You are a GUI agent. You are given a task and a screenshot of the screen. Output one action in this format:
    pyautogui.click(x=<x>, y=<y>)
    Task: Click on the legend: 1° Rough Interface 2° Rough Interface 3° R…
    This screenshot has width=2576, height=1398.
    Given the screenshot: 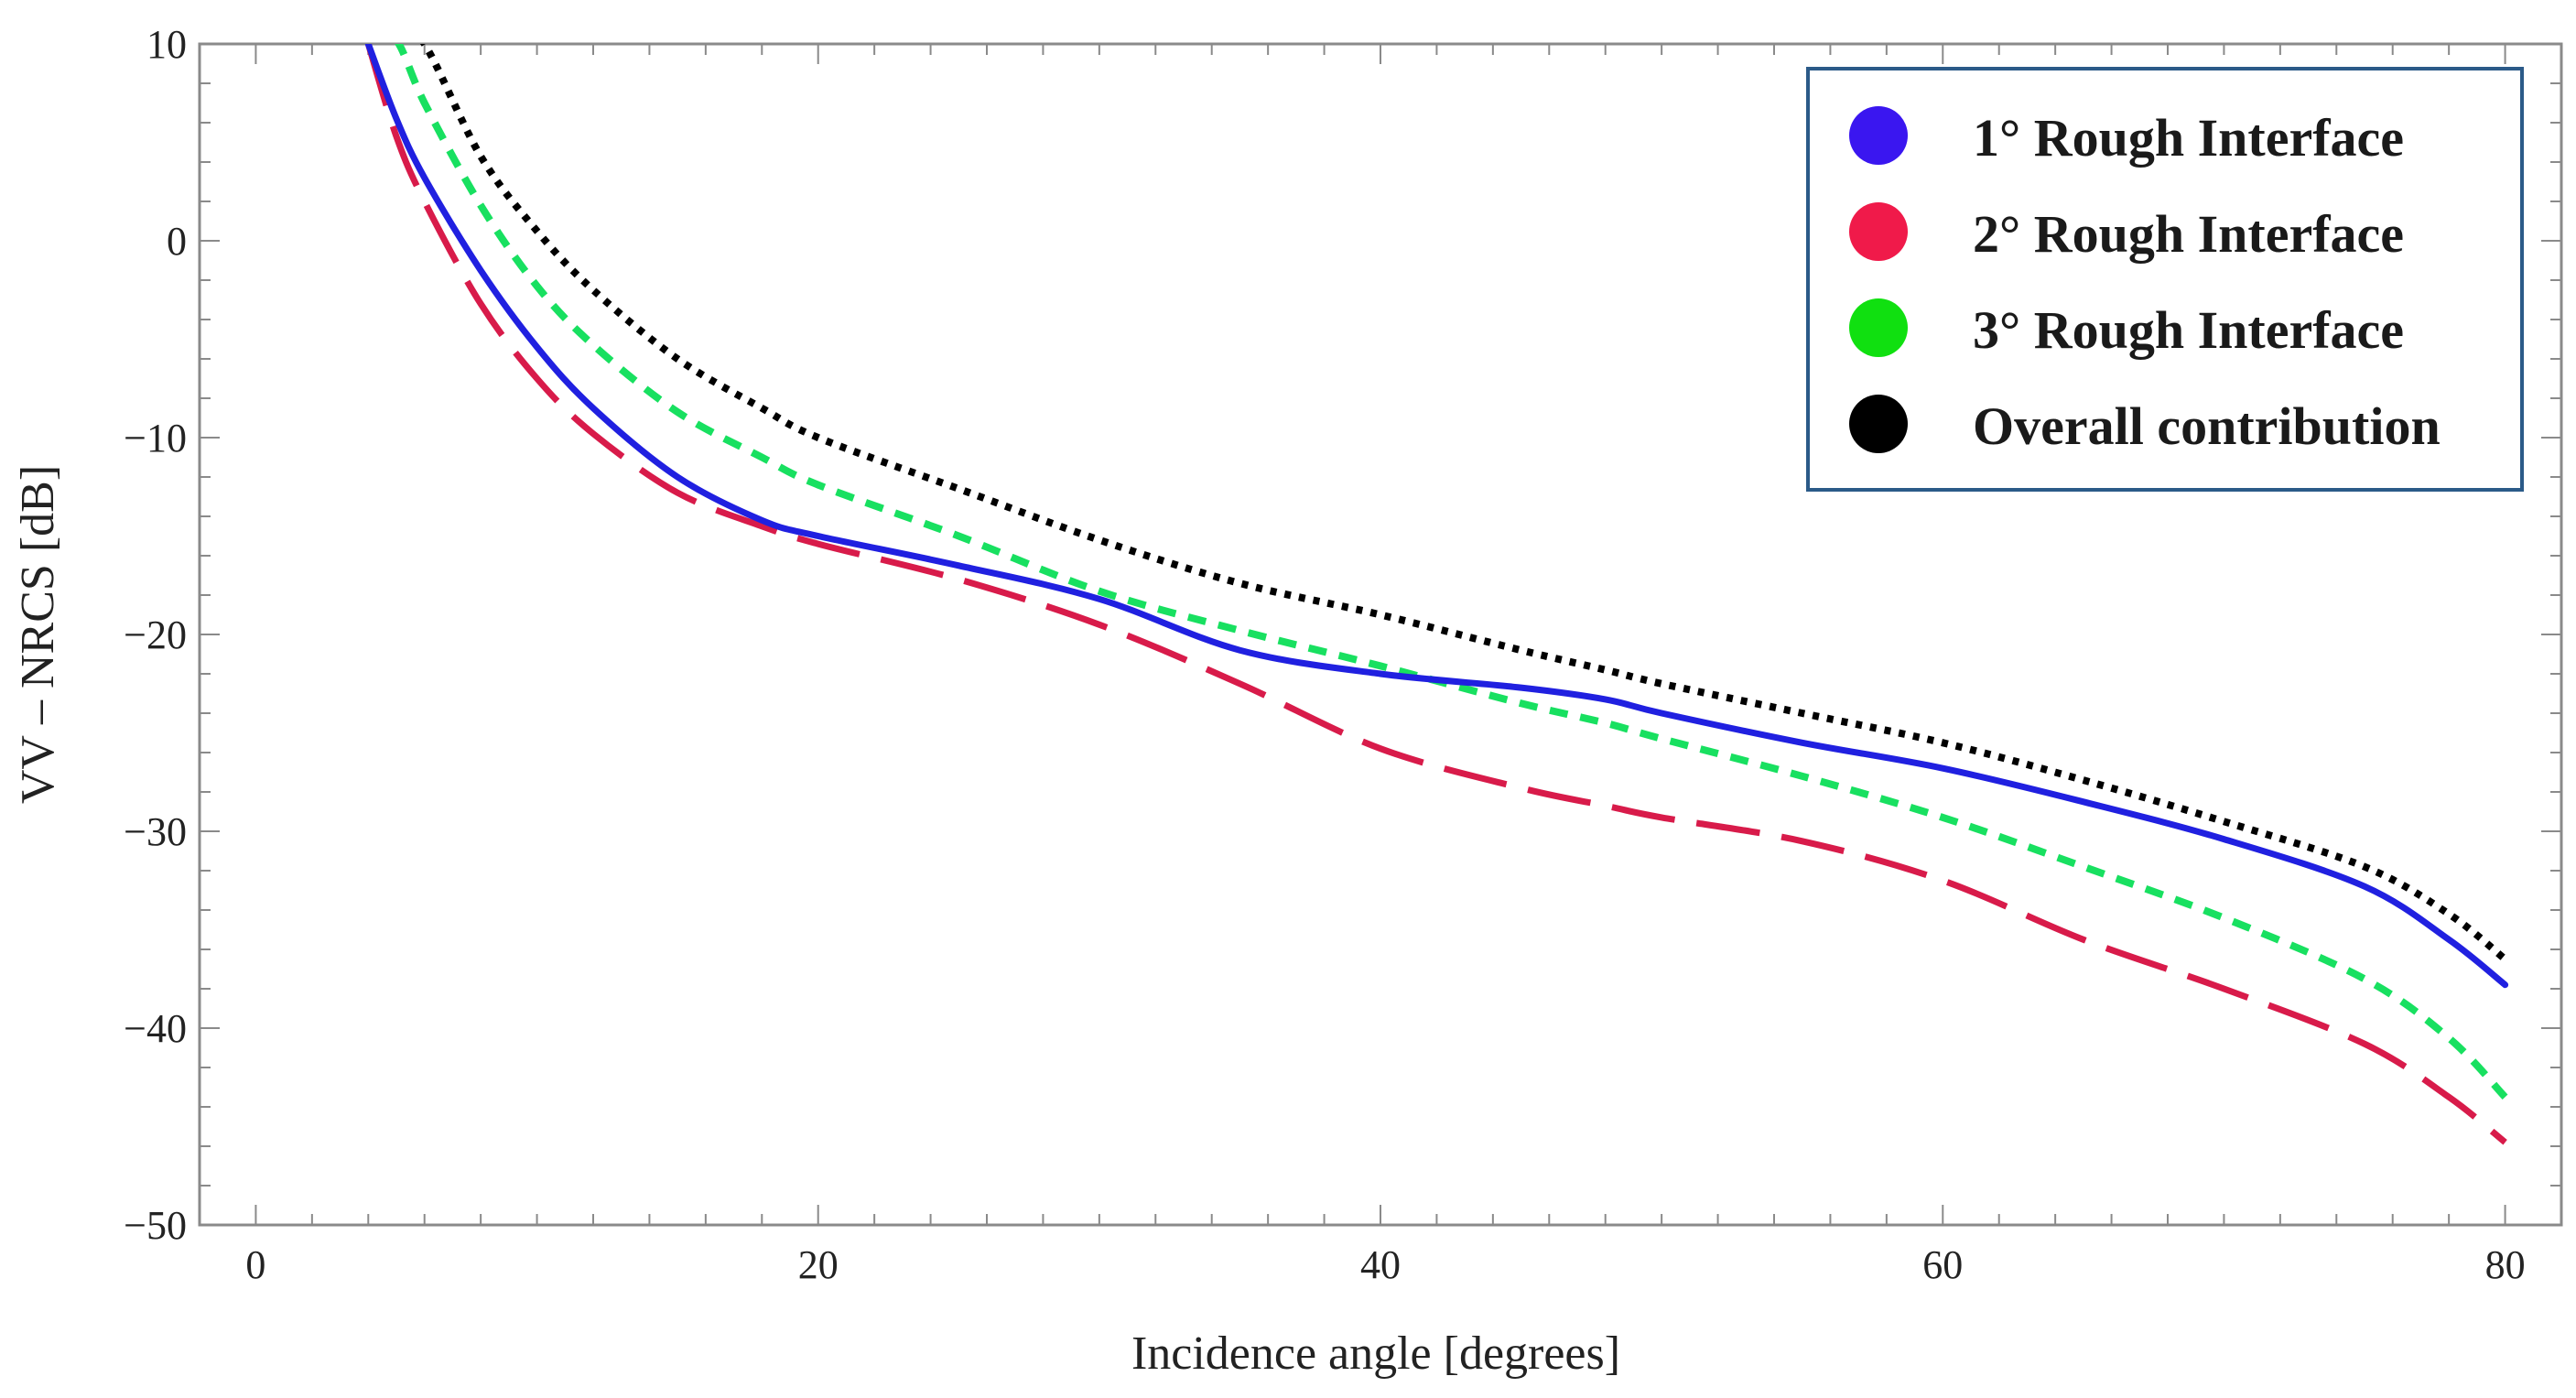 What is the action you would take?
    pyautogui.click(x=2165, y=279)
    